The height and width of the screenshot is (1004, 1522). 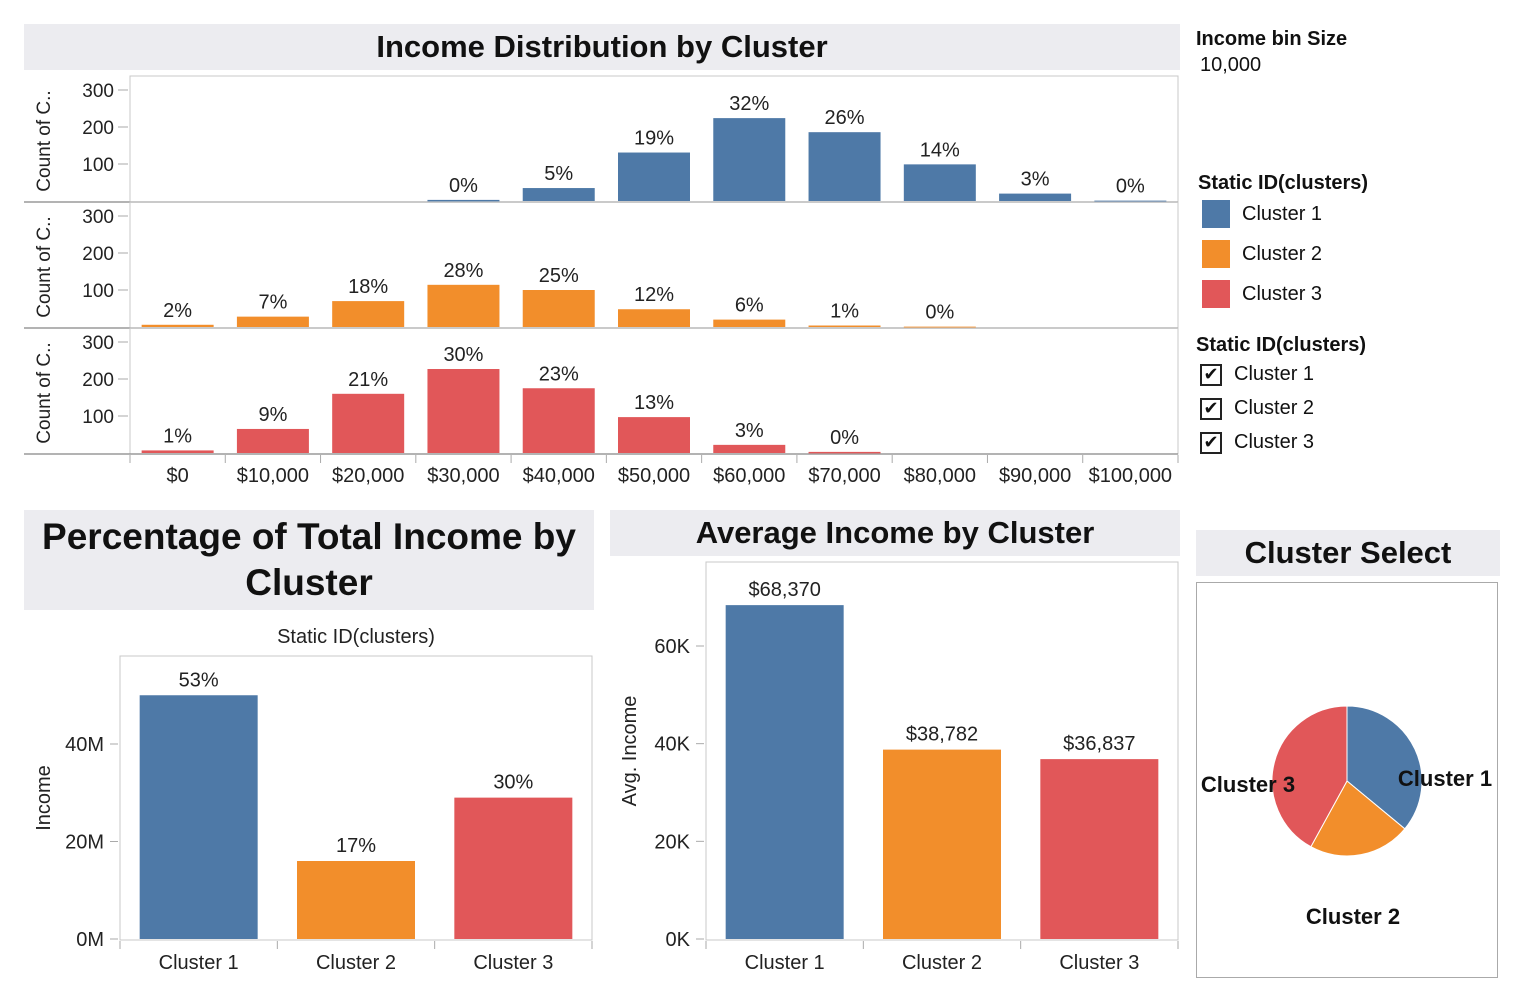 I want to click on y-tick-label: 0M, so click(x=90, y=940).